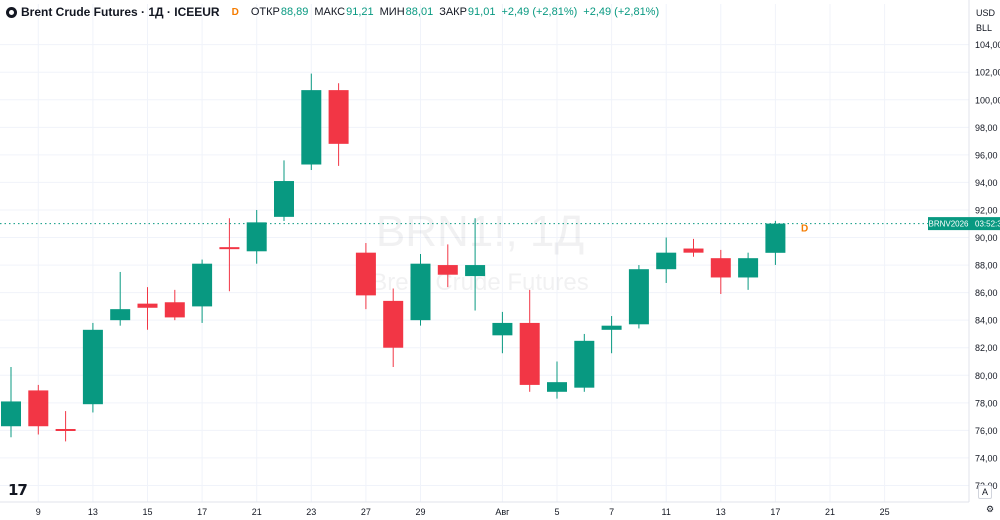 Image resolution: width=1000 pixels, height=520 pixels. I want to click on price-tick-label: 82,00, so click(986, 348).